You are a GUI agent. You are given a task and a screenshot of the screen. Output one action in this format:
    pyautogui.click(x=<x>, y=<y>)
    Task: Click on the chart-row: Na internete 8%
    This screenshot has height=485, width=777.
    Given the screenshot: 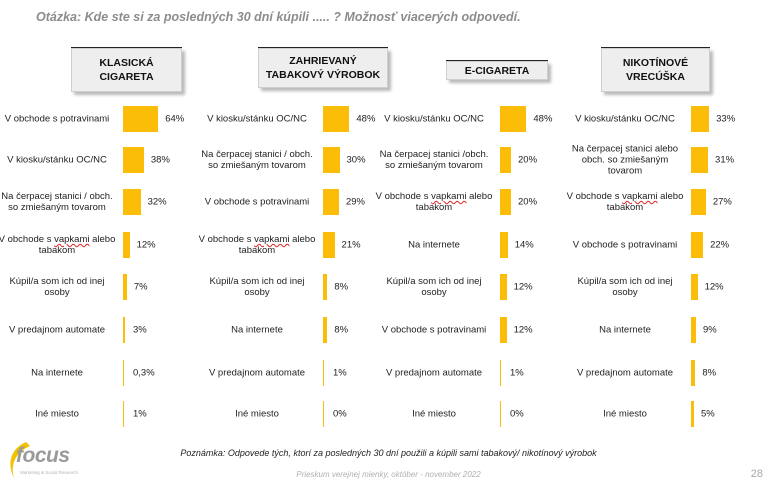 What is the action you would take?
    pyautogui.click(x=307, y=330)
    